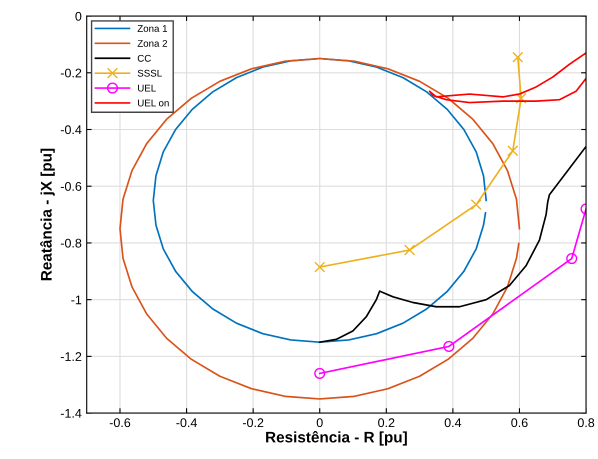 Image resolution: width=598 pixels, height=459 pixels. I want to click on y-tick-label: -1.2, so click(71, 356).